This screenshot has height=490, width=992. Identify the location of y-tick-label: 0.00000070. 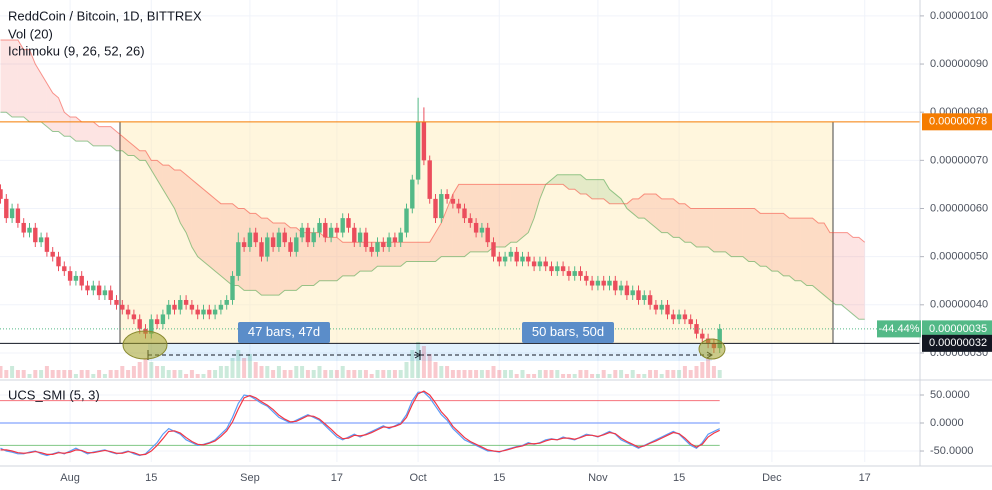
(959, 160).